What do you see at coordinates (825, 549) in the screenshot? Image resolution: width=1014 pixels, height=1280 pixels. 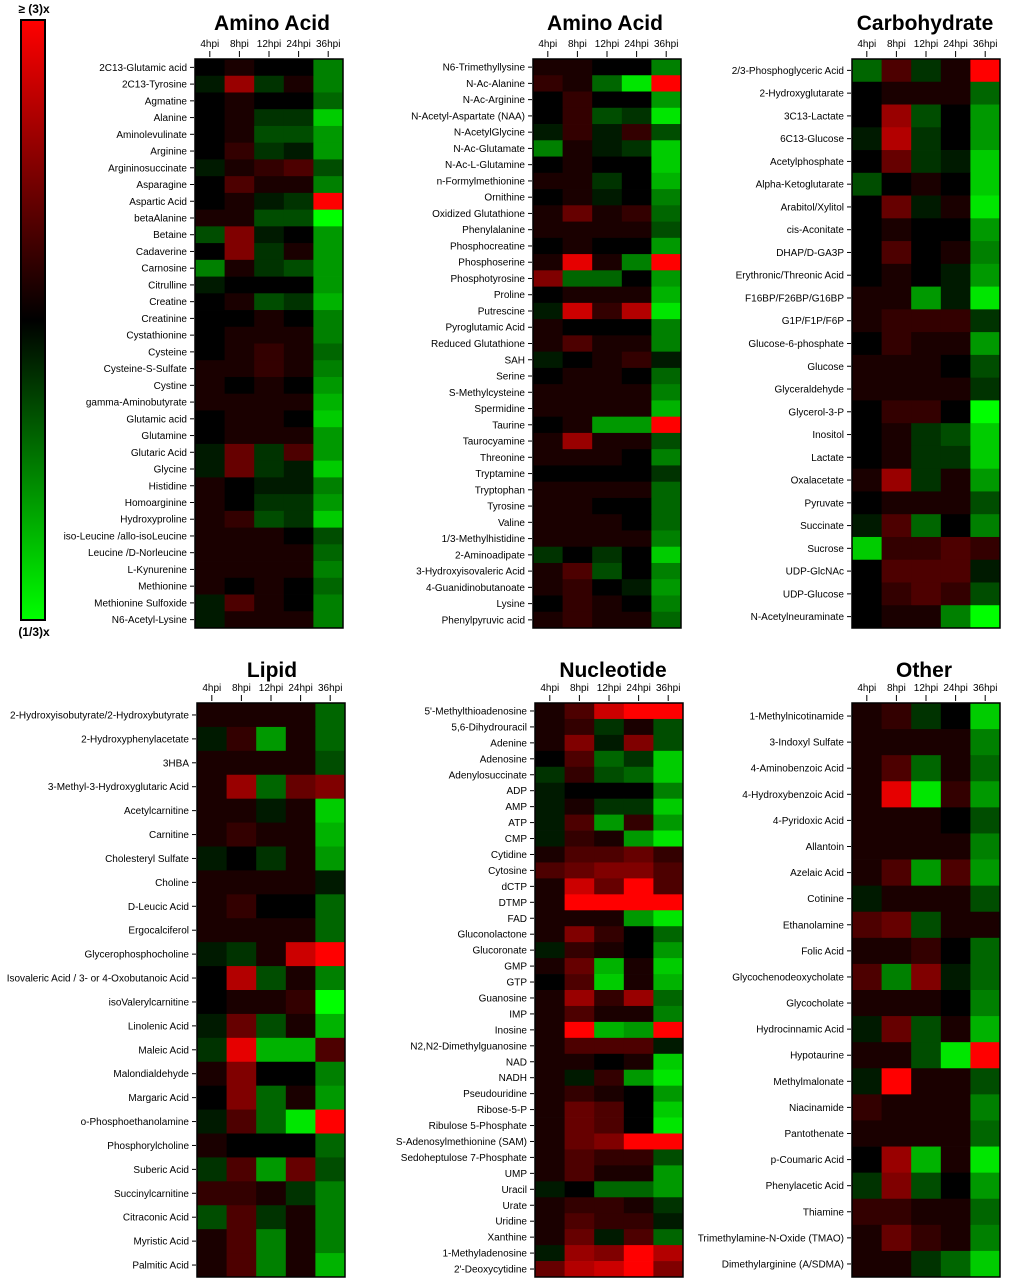 I see `row-label: Sucrose` at bounding box center [825, 549].